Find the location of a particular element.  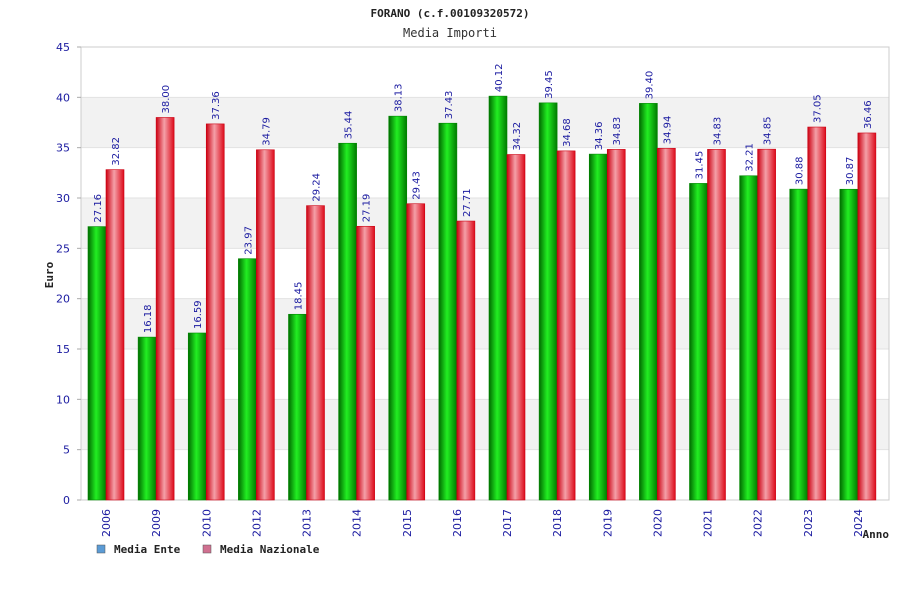

y-tick-label: 40 is located at coordinates (63, 97).